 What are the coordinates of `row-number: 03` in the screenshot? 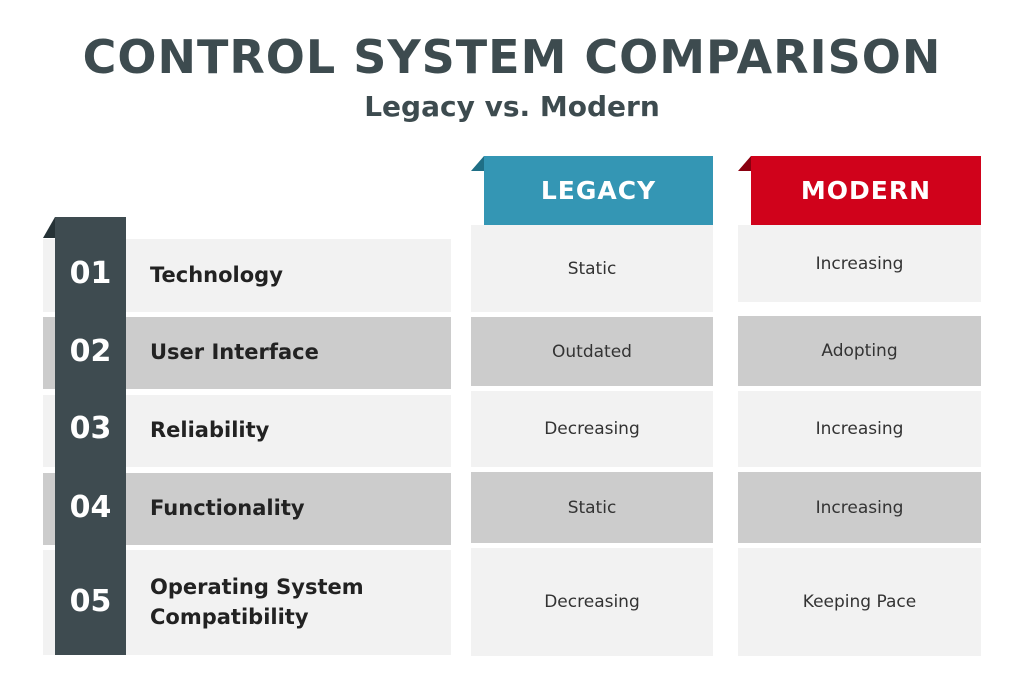 It's located at (90, 428).